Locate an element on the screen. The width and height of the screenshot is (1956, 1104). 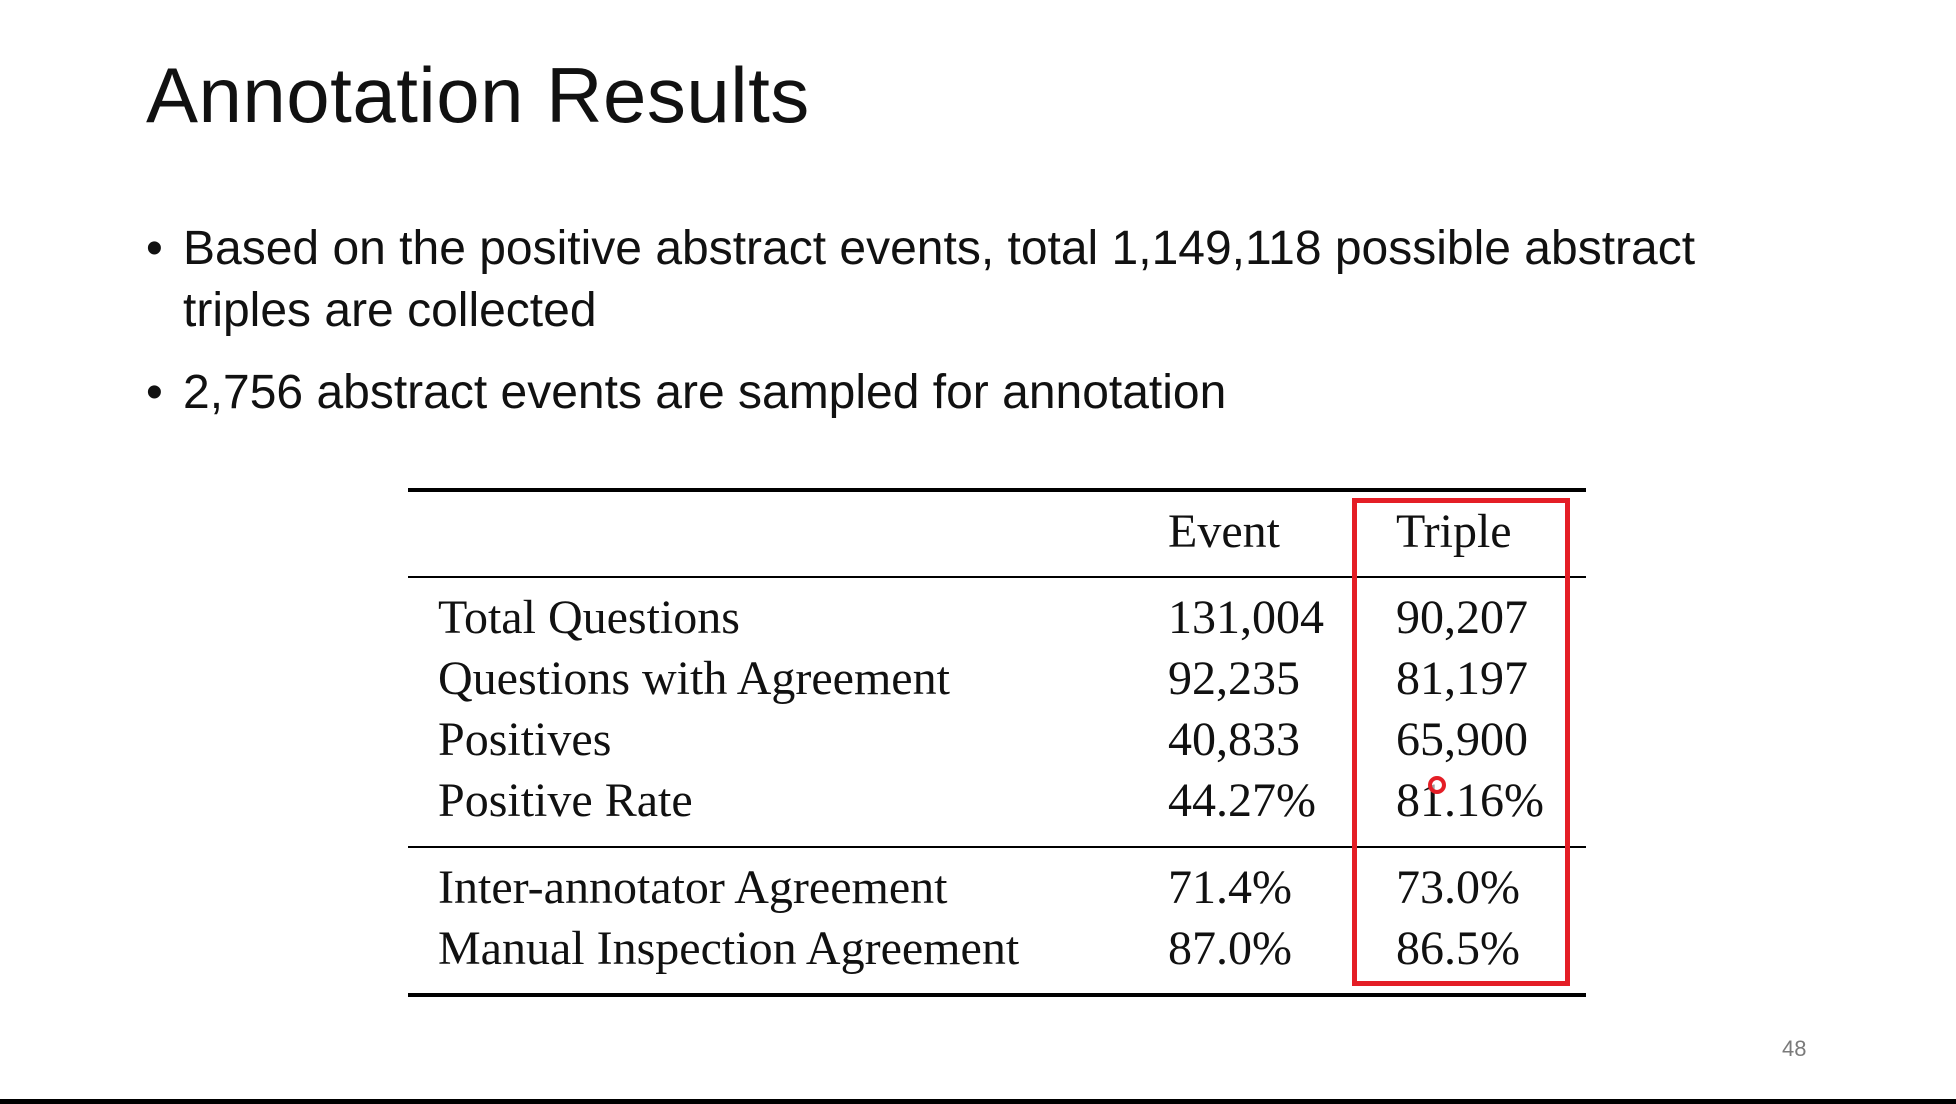
row-label: Questions with Agreement is located at coordinates (694, 678).